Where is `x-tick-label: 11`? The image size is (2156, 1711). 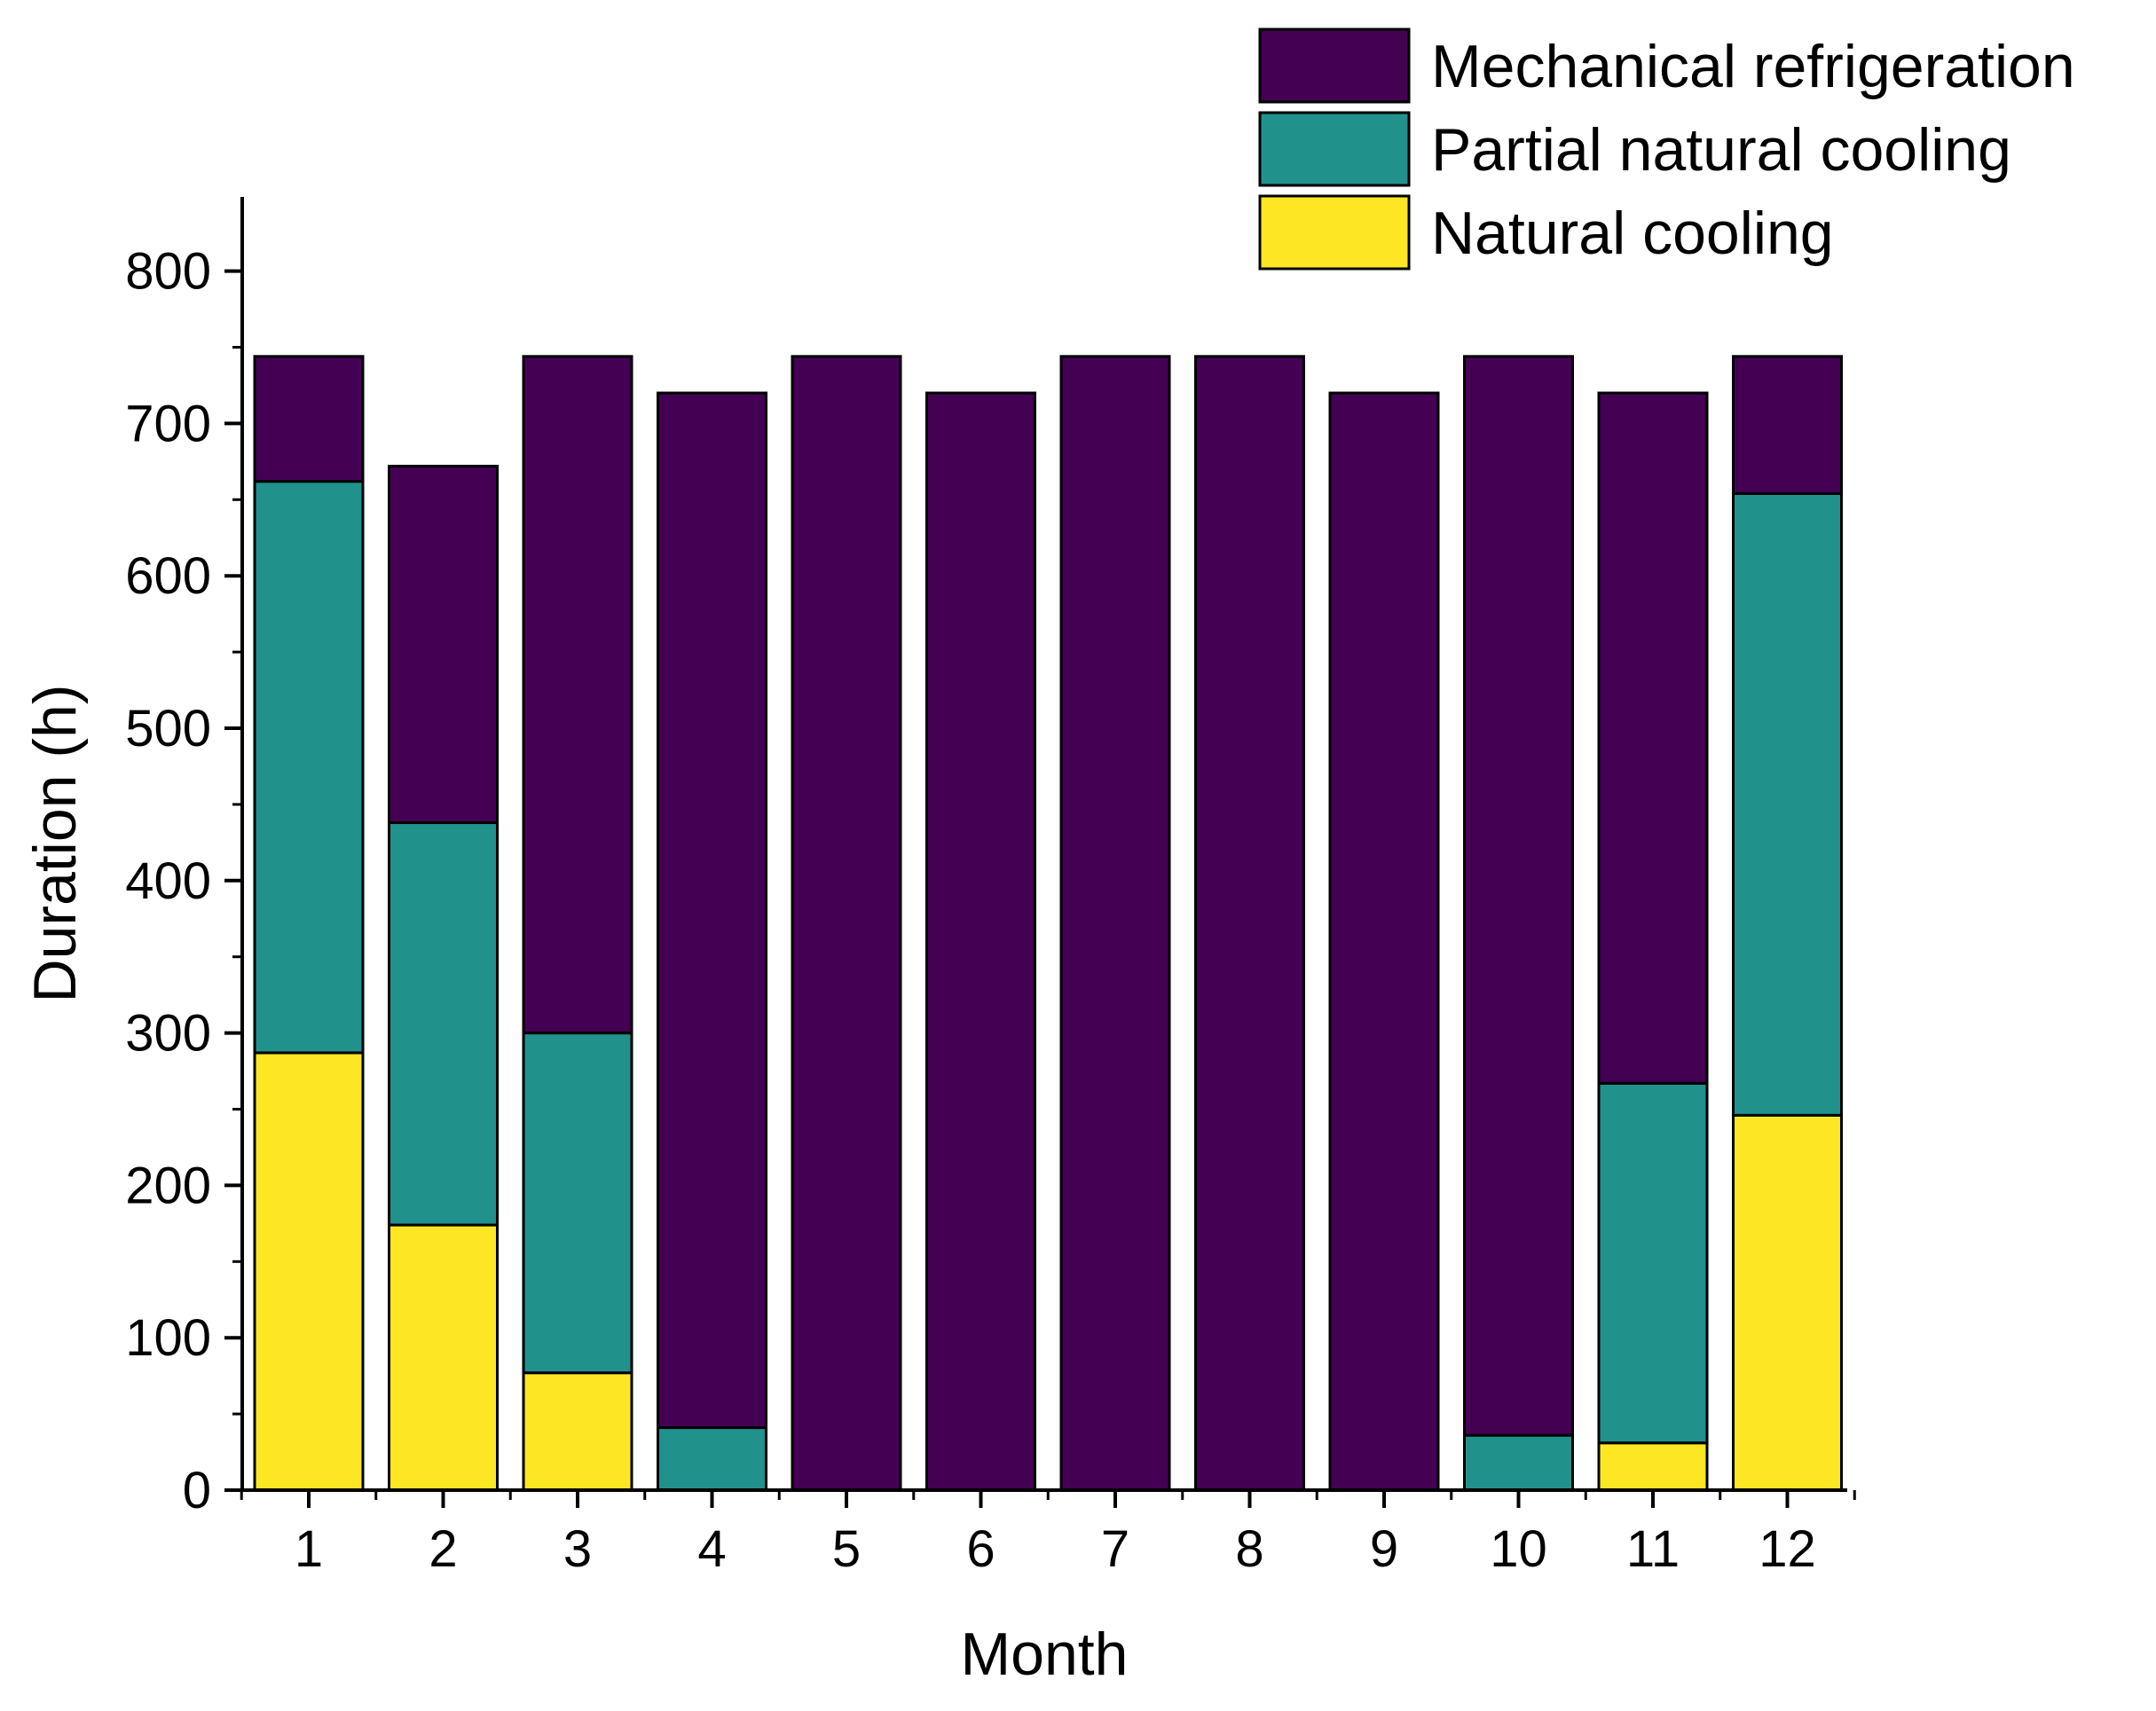 x-tick-label: 11 is located at coordinates (1653, 1549).